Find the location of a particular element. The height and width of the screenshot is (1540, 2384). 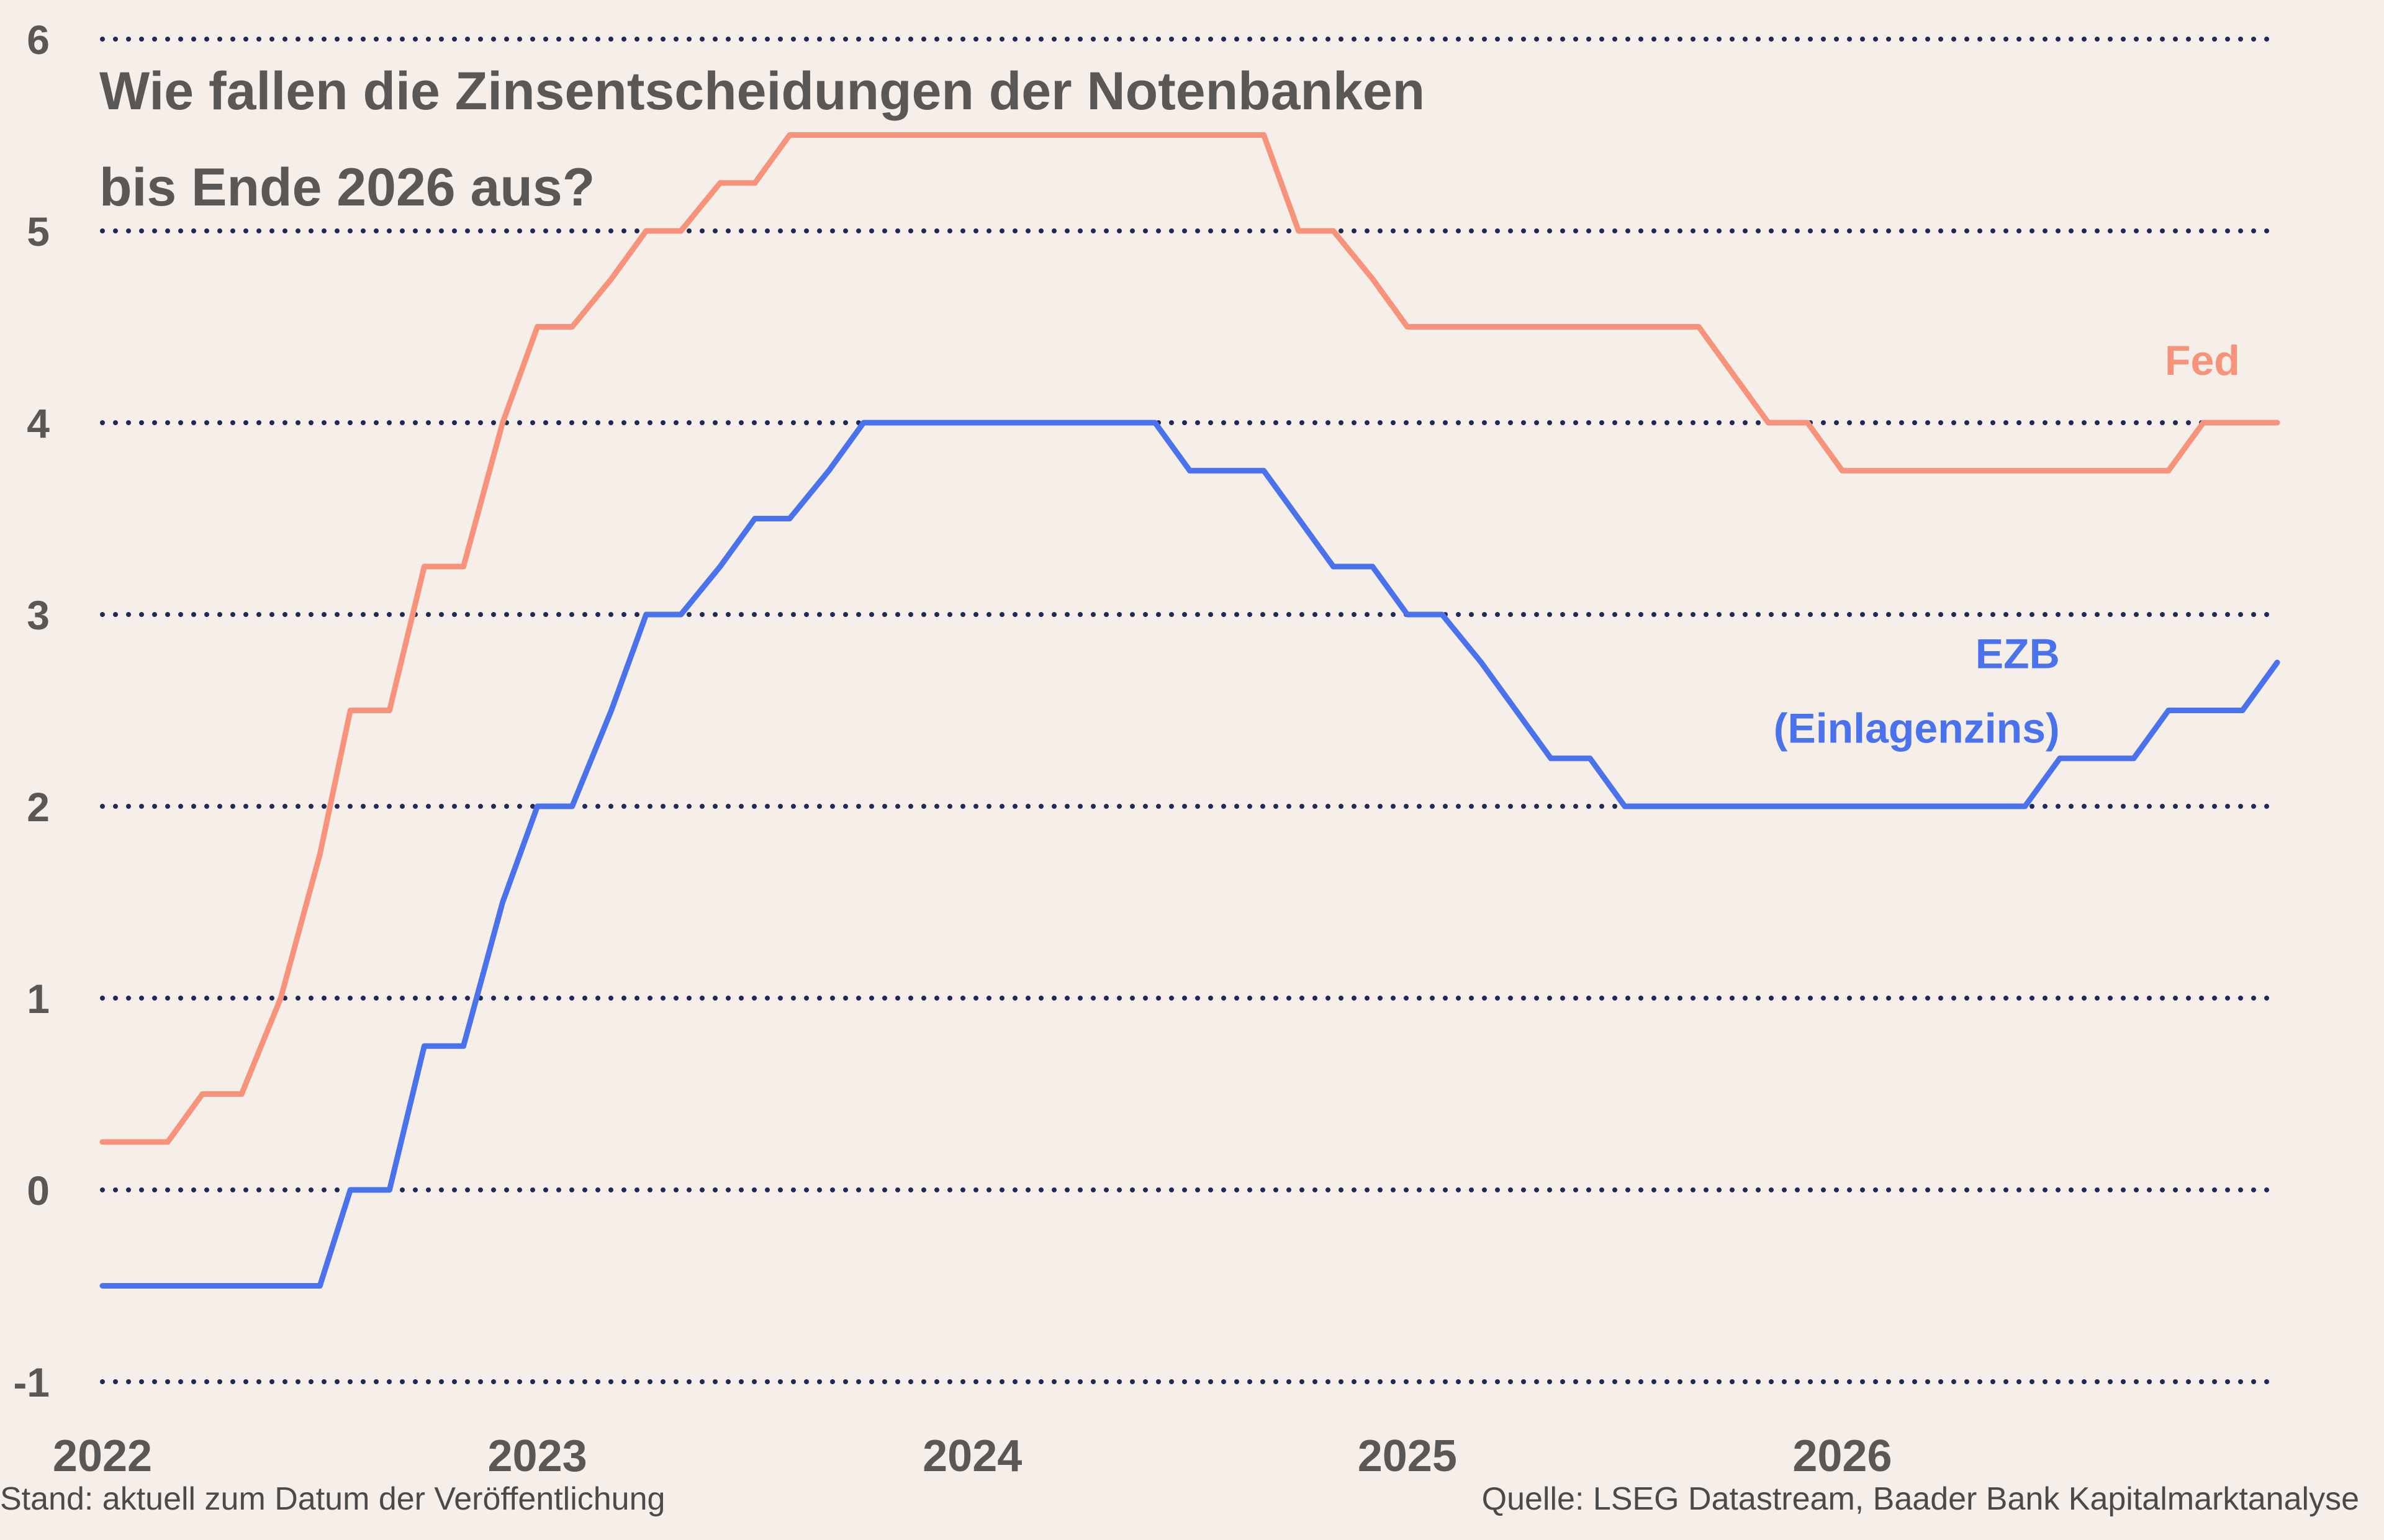

y-tick-label: 5 is located at coordinates (38, 231).